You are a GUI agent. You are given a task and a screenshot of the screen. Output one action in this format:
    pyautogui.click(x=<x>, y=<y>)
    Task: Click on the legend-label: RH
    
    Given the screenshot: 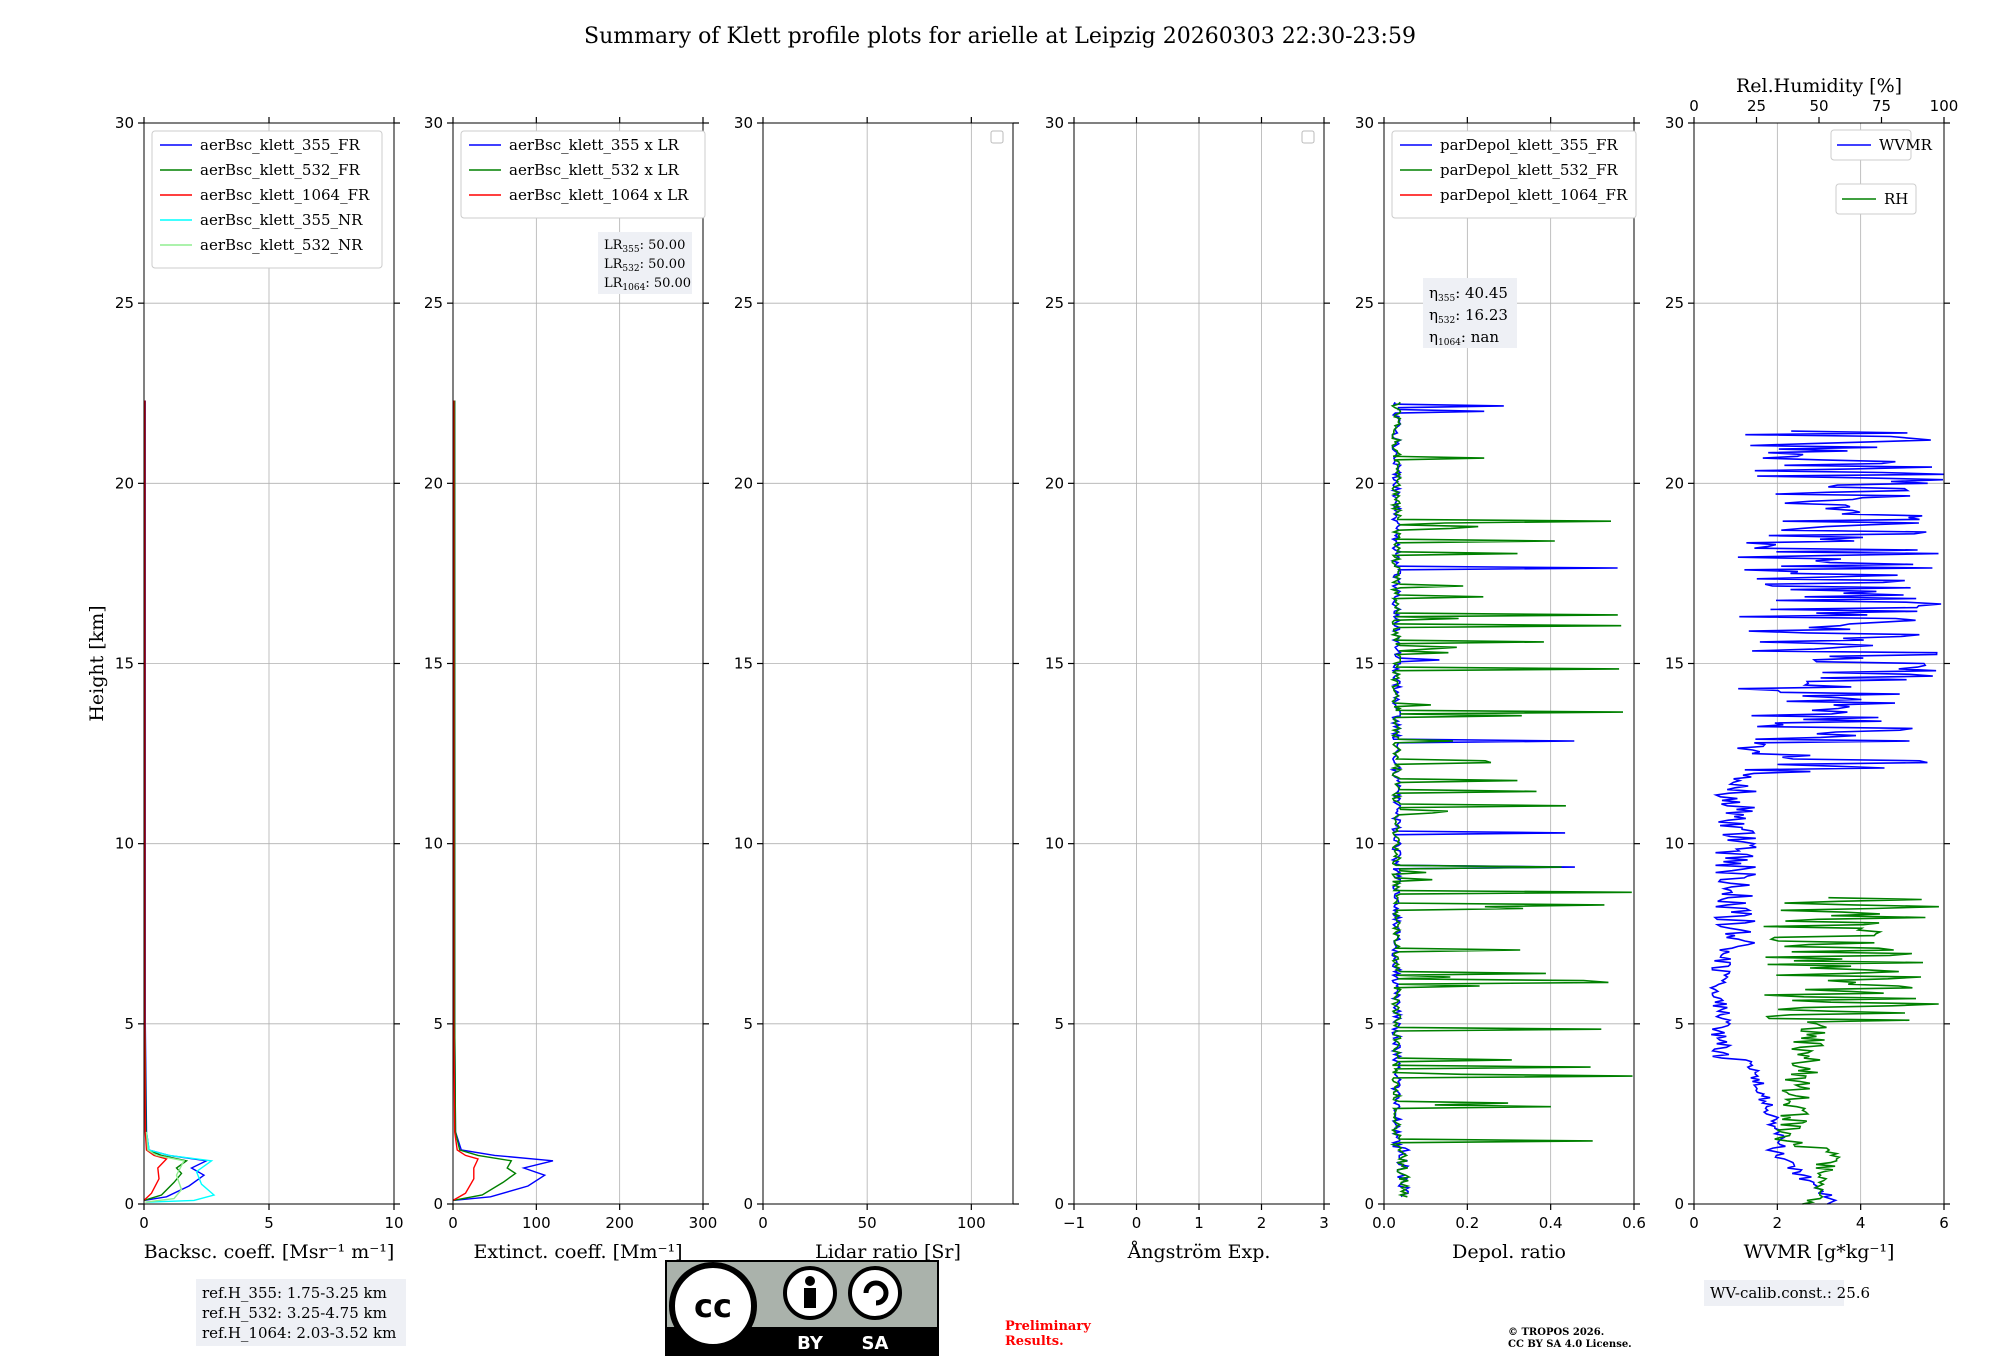 What is the action you would take?
    pyautogui.click(x=1896, y=199)
    